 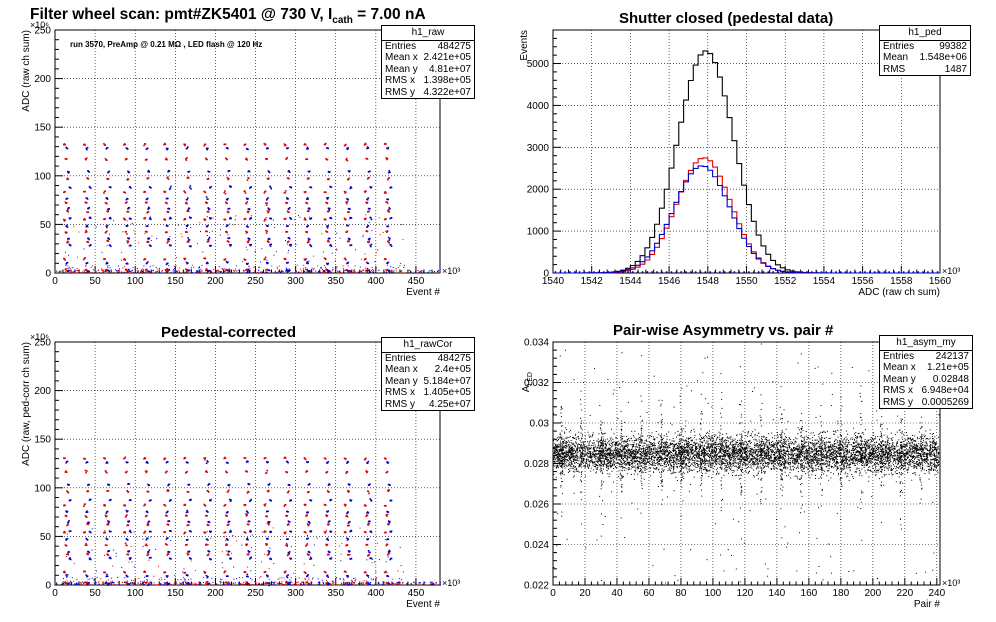 I want to click on ped-hist, so click(x=746, y=162).